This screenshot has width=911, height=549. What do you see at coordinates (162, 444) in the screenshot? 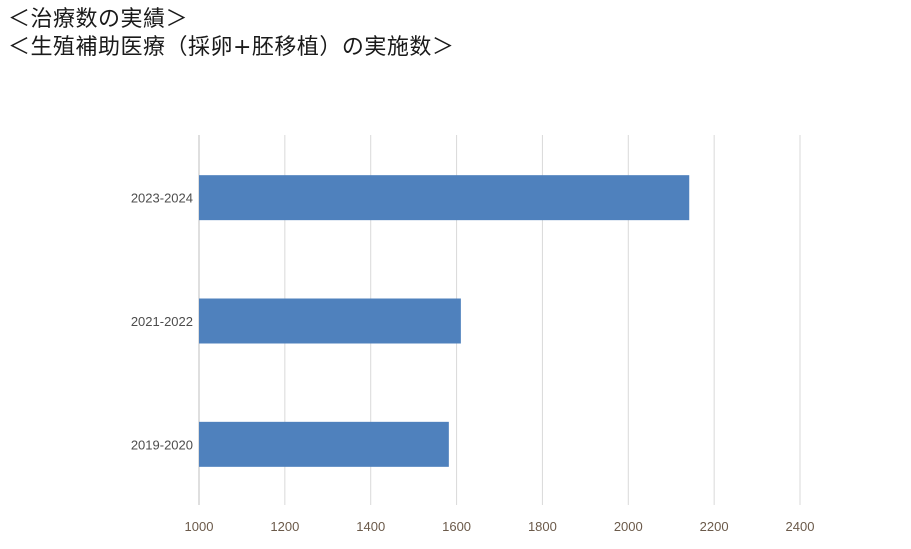
I see `category-label: 2019-2020` at bounding box center [162, 444].